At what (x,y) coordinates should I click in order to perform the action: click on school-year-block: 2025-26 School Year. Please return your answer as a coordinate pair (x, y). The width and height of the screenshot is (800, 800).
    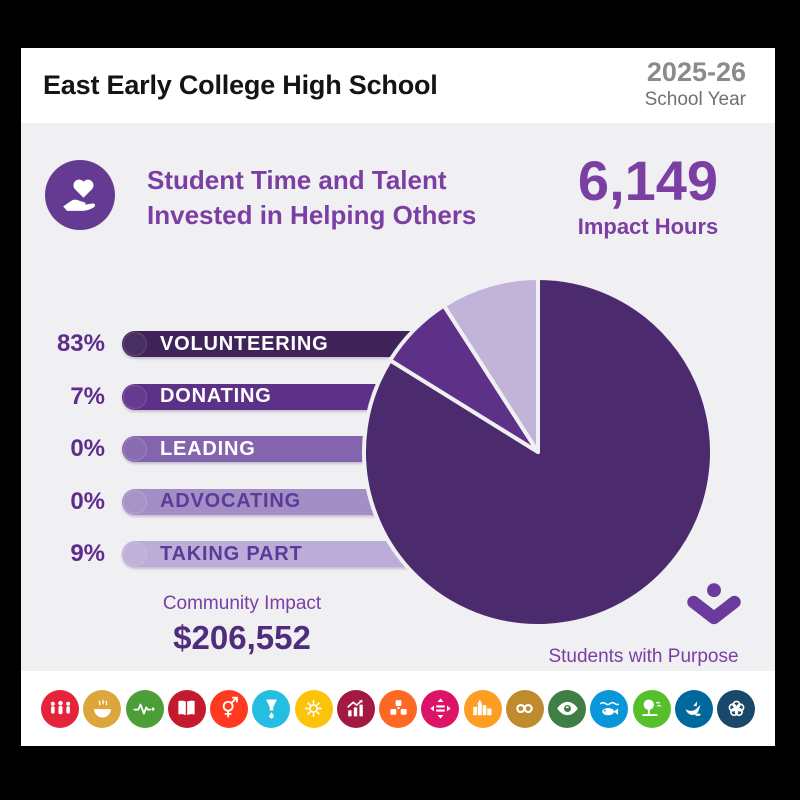
    Looking at the image, I should click on (695, 85).